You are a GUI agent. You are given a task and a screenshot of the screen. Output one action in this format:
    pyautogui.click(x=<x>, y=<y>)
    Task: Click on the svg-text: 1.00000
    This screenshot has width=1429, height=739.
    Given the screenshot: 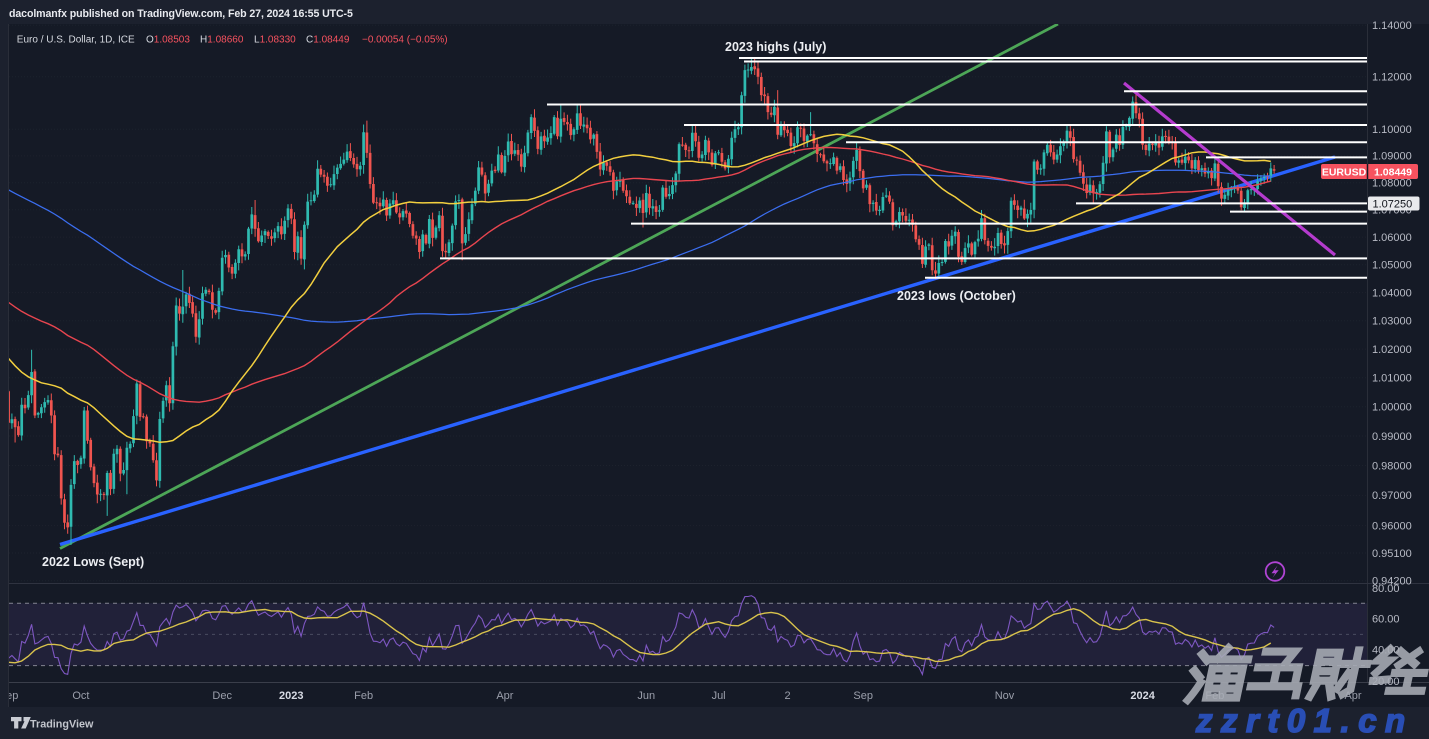 What is the action you would take?
    pyautogui.click(x=1392, y=408)
    